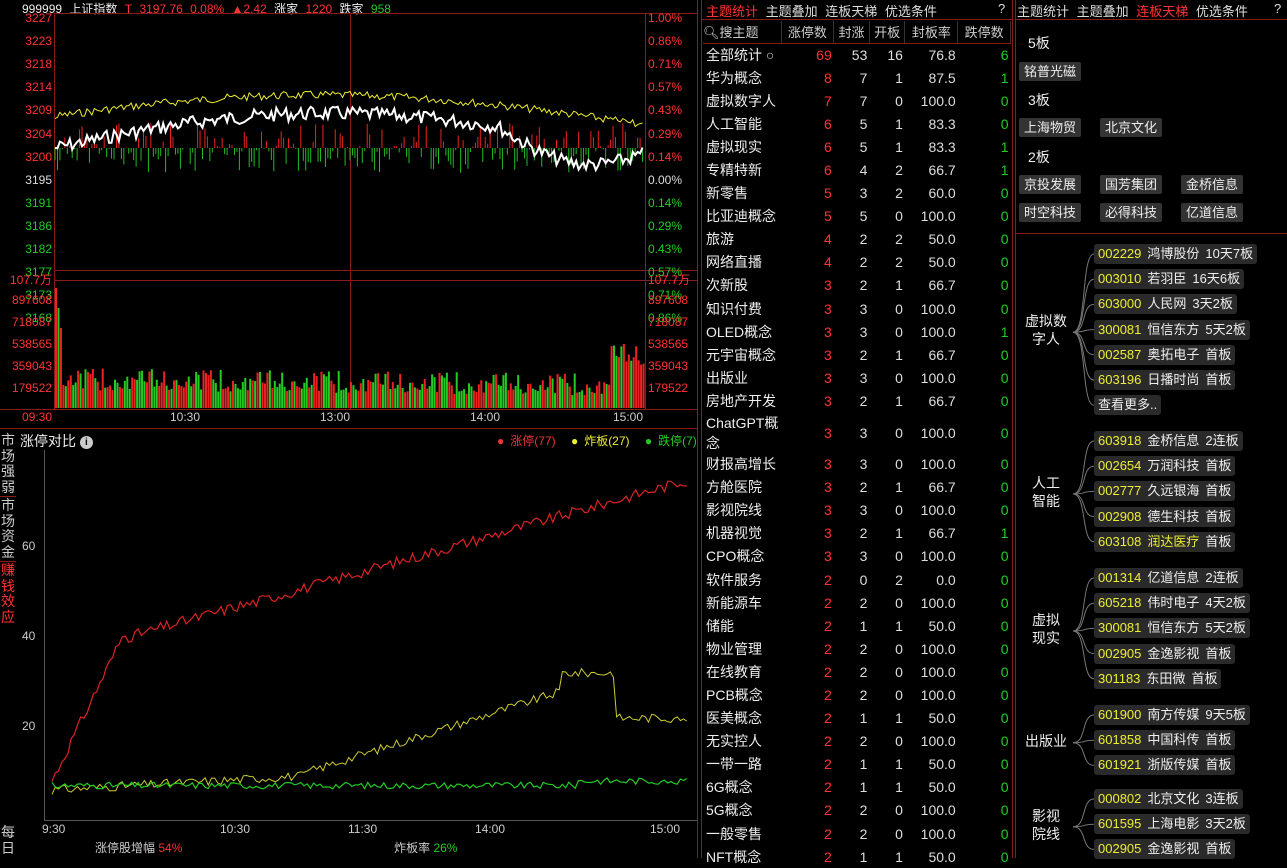 The width and height of the screenshot is (1287, 868). What do you see at coordinates (734, 764) in the screenshot?
I see `theme-name: 一带一路` at bounding box center [734, 764].